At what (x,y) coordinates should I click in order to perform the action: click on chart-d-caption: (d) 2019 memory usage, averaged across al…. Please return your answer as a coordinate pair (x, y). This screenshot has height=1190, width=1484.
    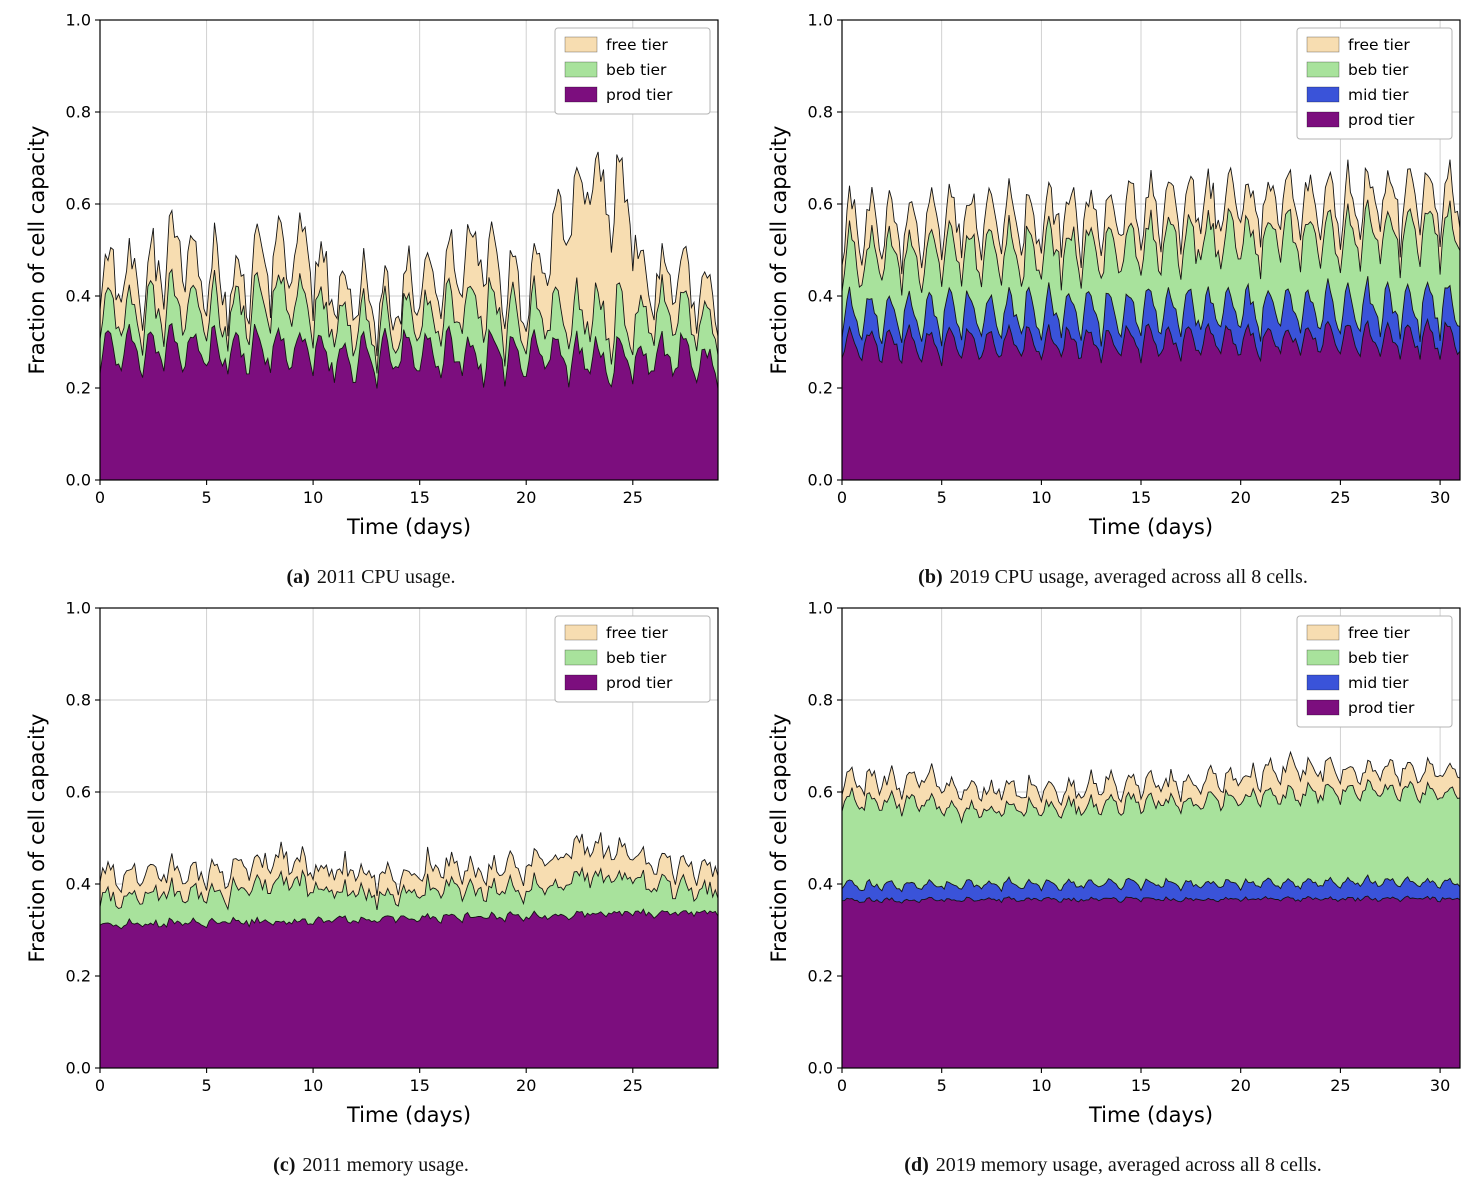
    Looking at the image, I should click on (1112, 1165).